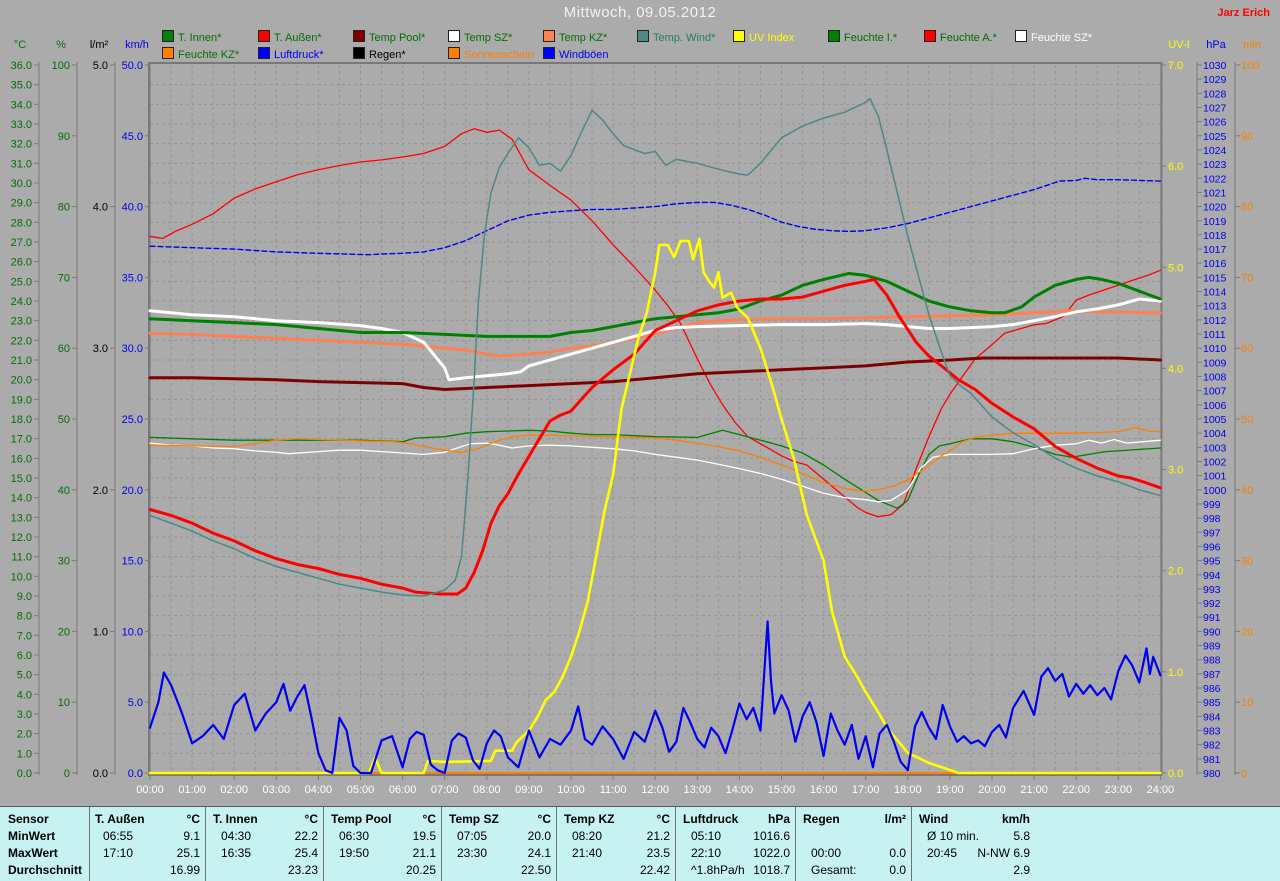  Describe the element at coordinates (191, 836) in the screenshot. I see `table-cell: 9.1` at that location.